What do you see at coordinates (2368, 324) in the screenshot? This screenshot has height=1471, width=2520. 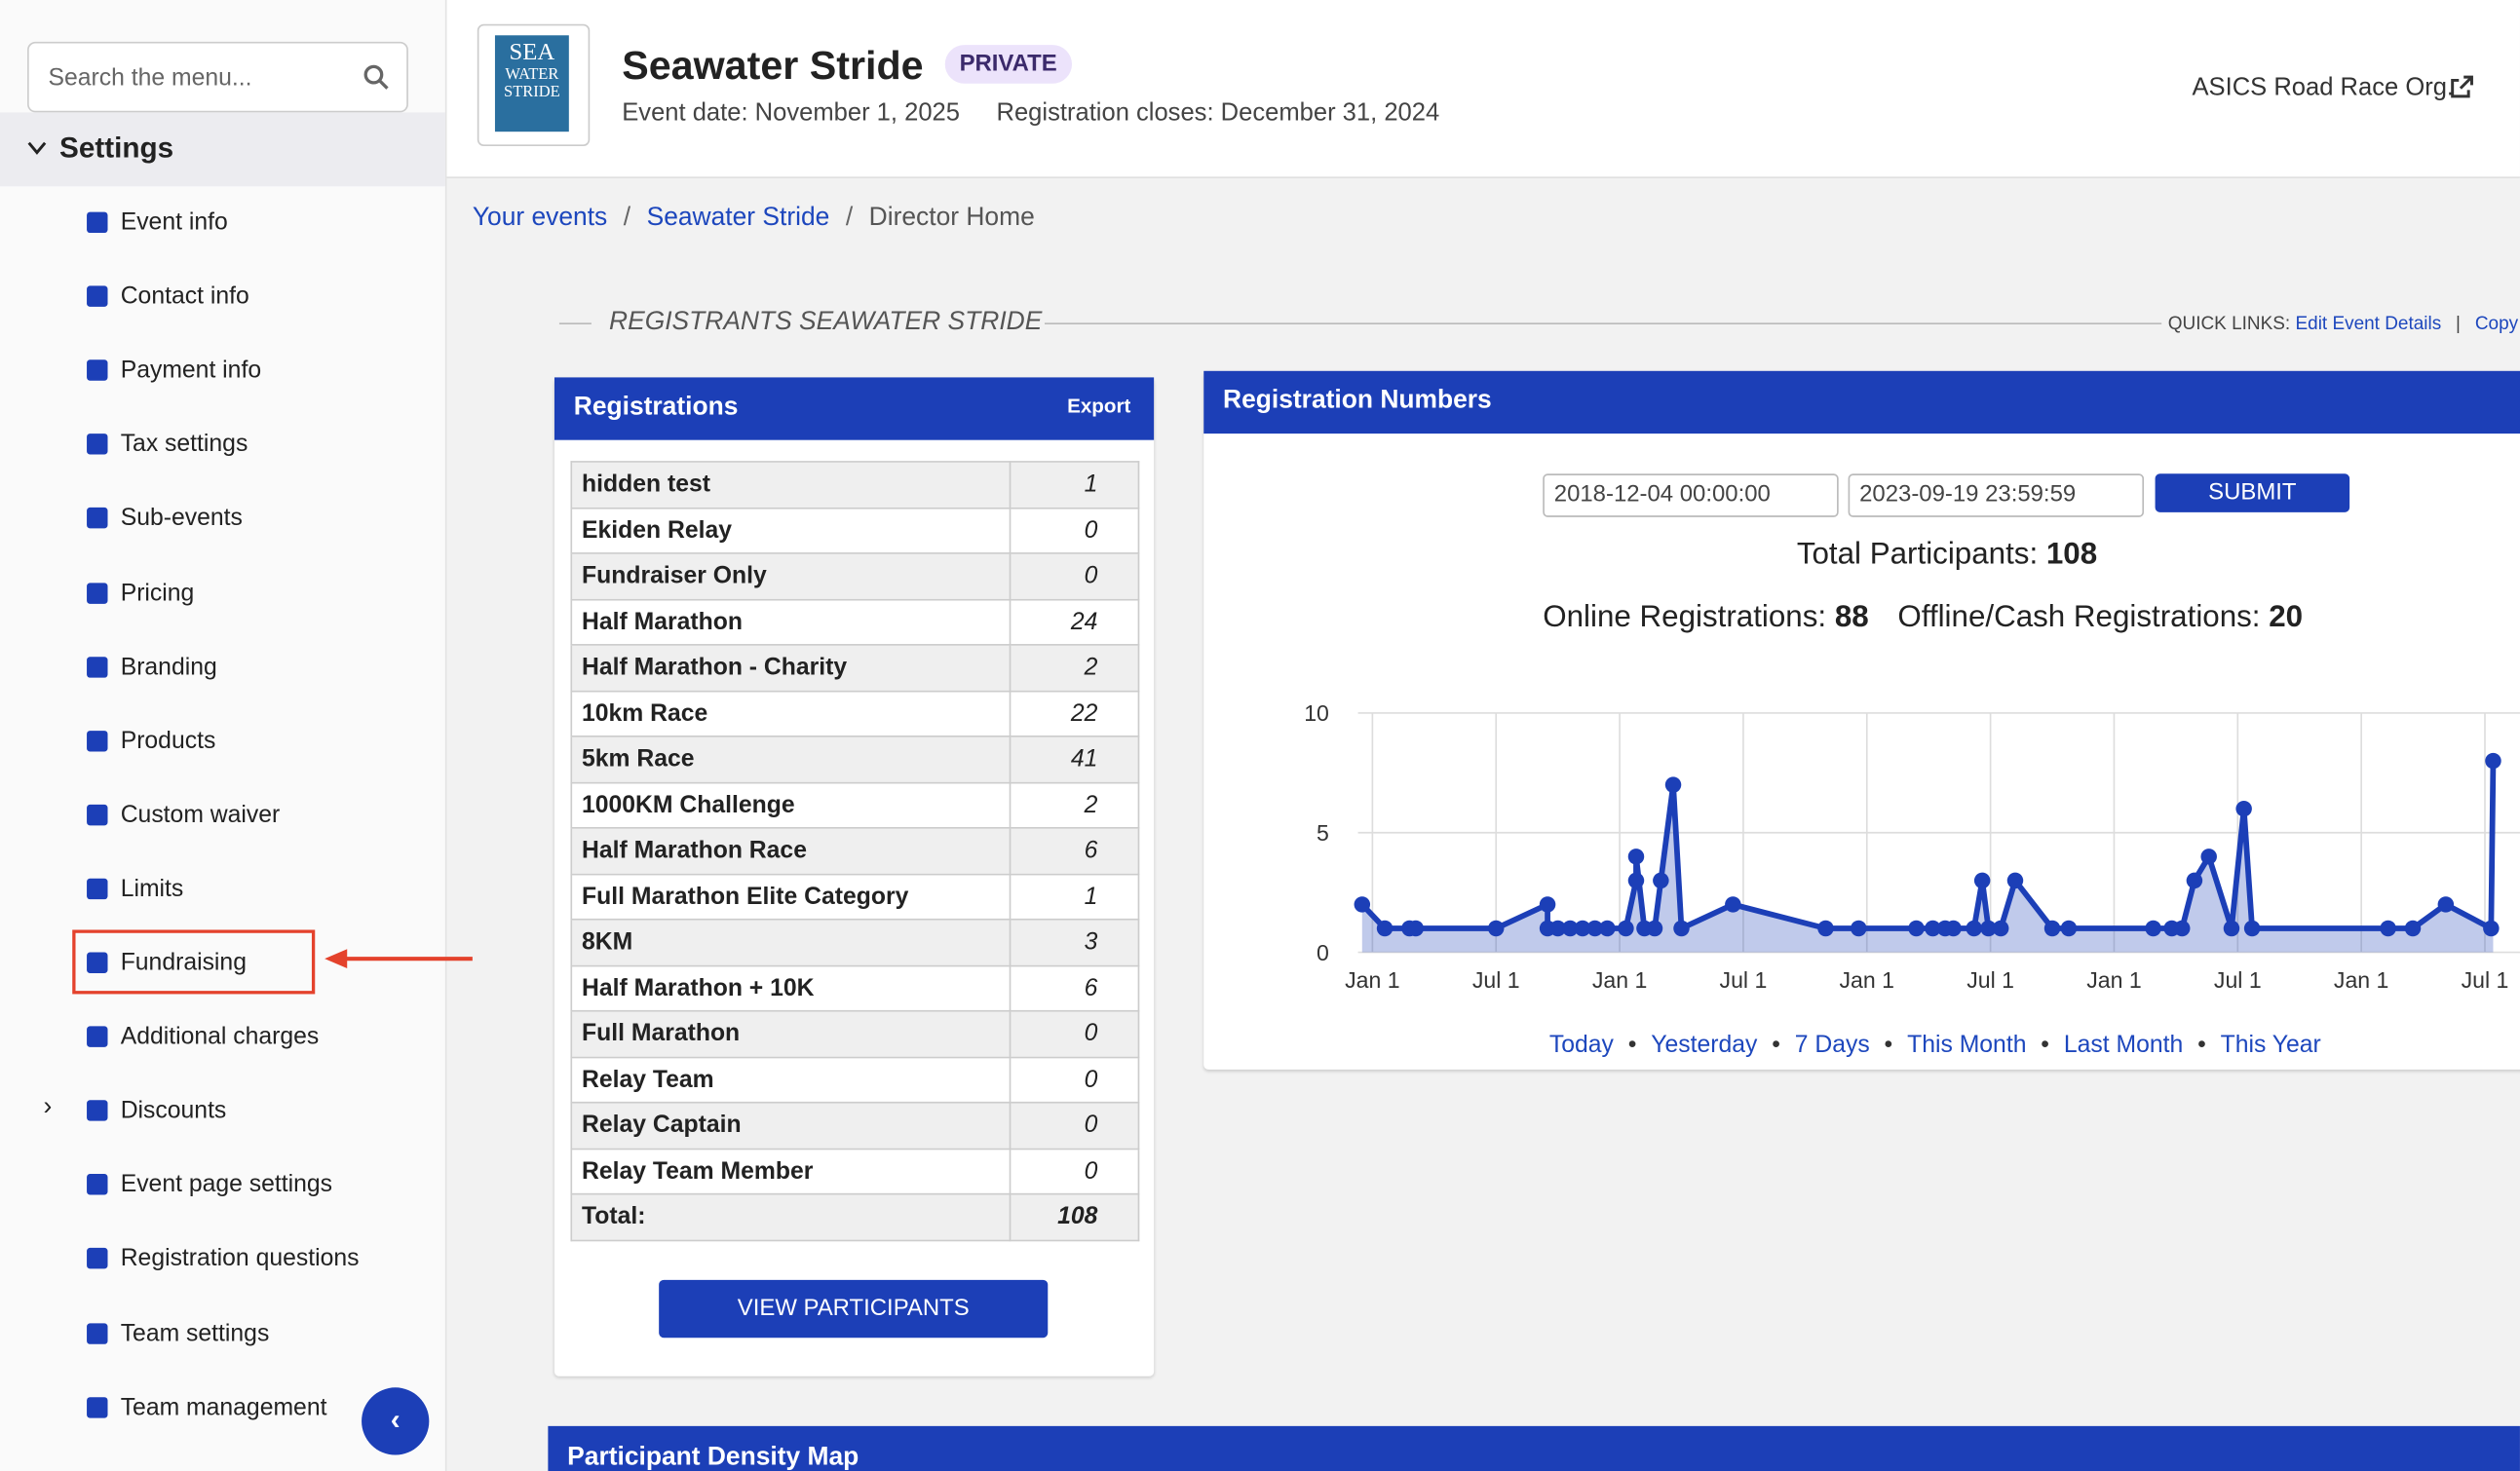 I see `quick-link: Edit Event Details` at bounding box center [2368, 324].